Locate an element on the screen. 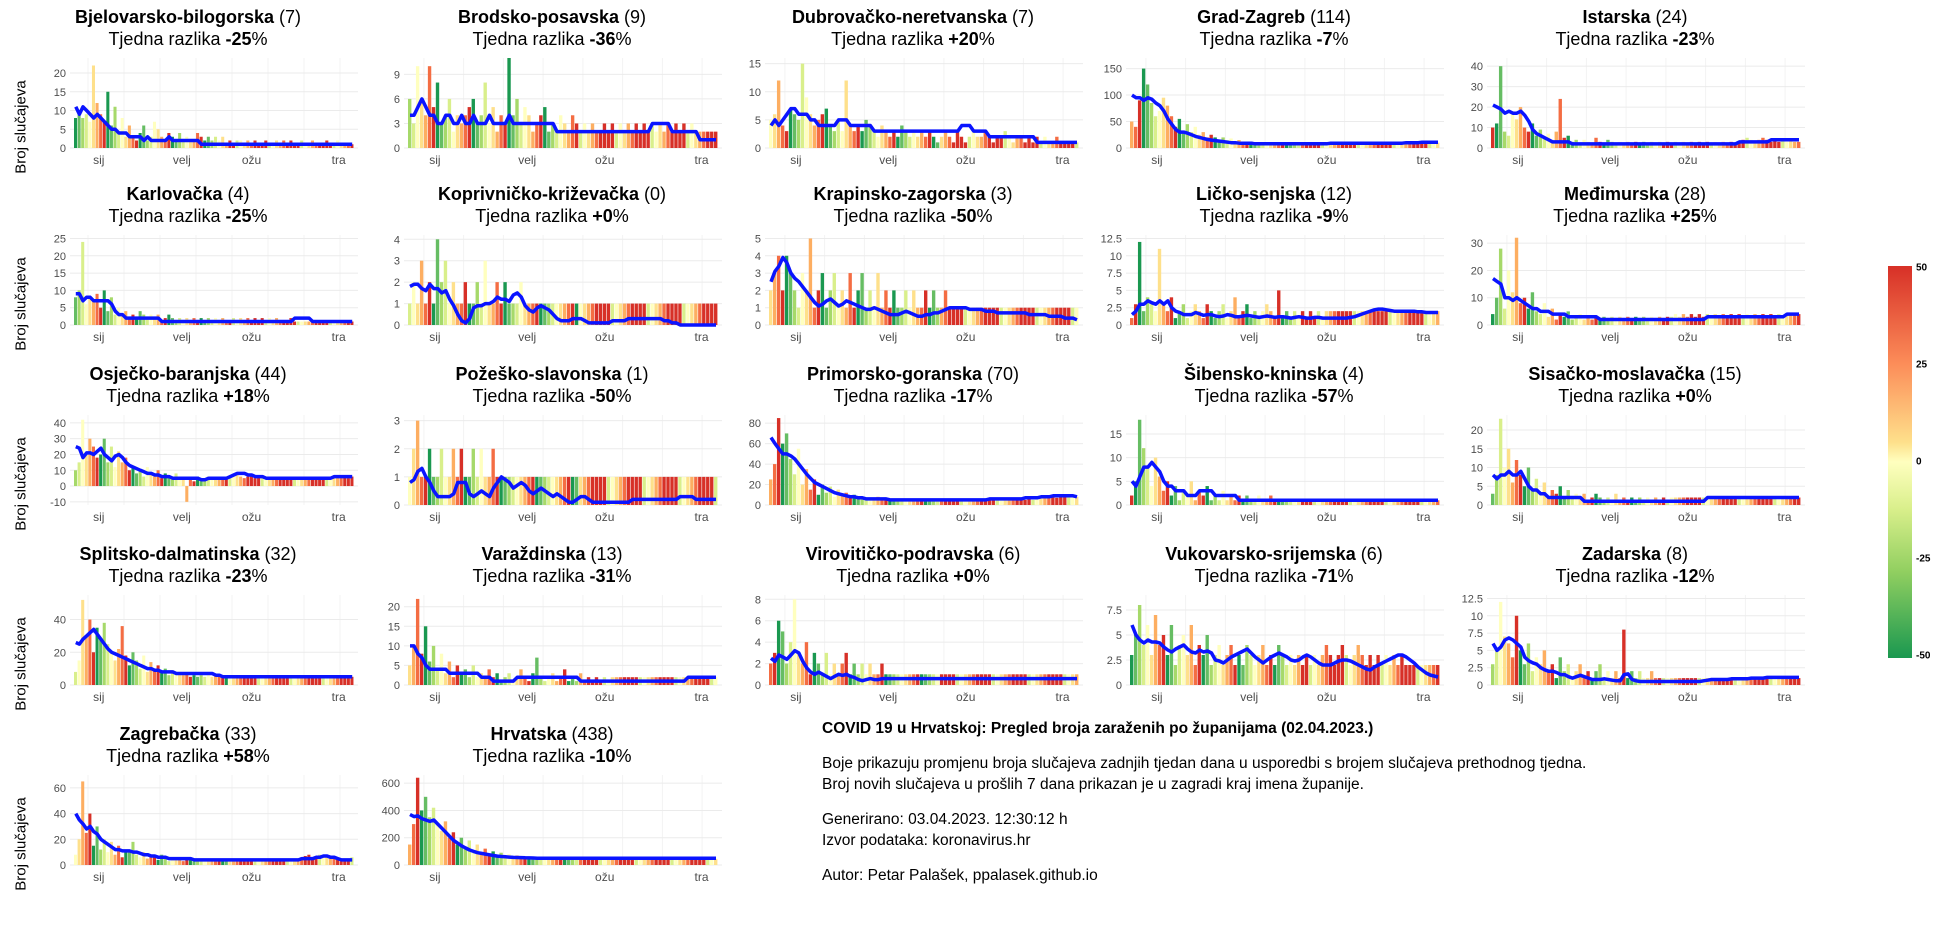 The image size is (1944, 936). panel-title: Grad-Zagreb (114) is located at coordinates (1274, 17).